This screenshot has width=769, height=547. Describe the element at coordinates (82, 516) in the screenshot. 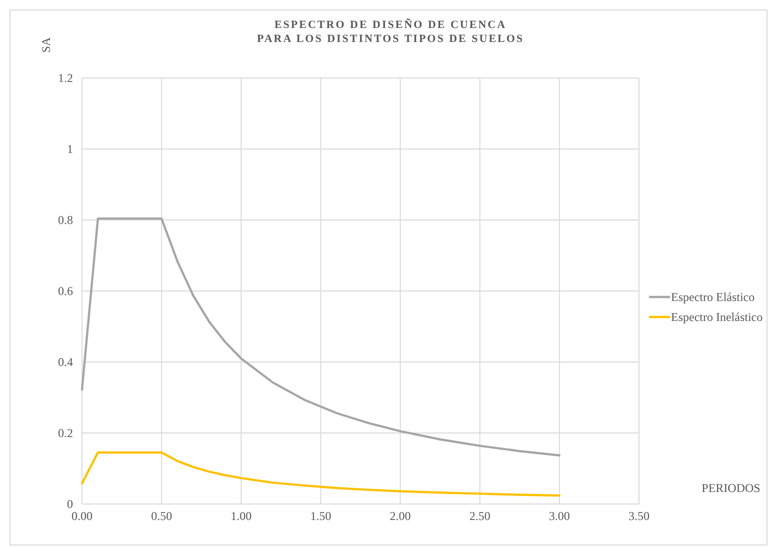

I see `x-tick-label: 0.00` at that location.